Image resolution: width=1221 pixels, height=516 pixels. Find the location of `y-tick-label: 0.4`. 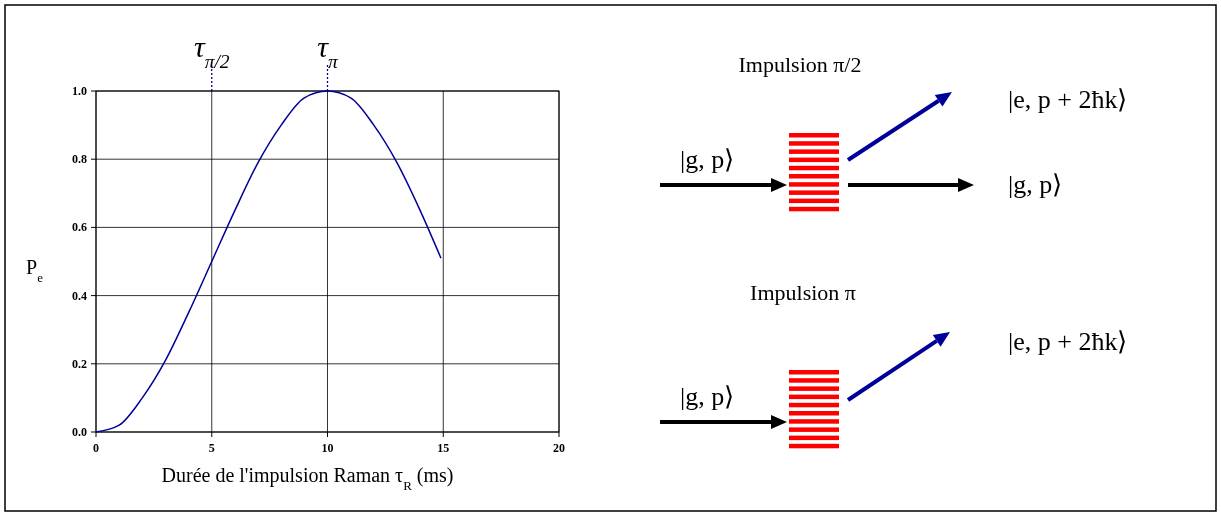

y-tick-label: 0.4 is located at coordinates (79, 295).